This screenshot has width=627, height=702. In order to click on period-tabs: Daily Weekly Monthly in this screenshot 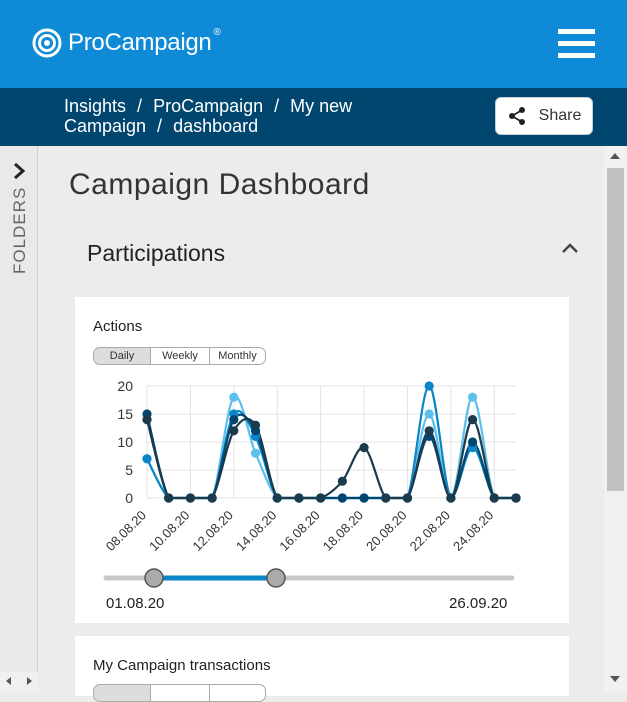, I will do `click(179, 356)`.